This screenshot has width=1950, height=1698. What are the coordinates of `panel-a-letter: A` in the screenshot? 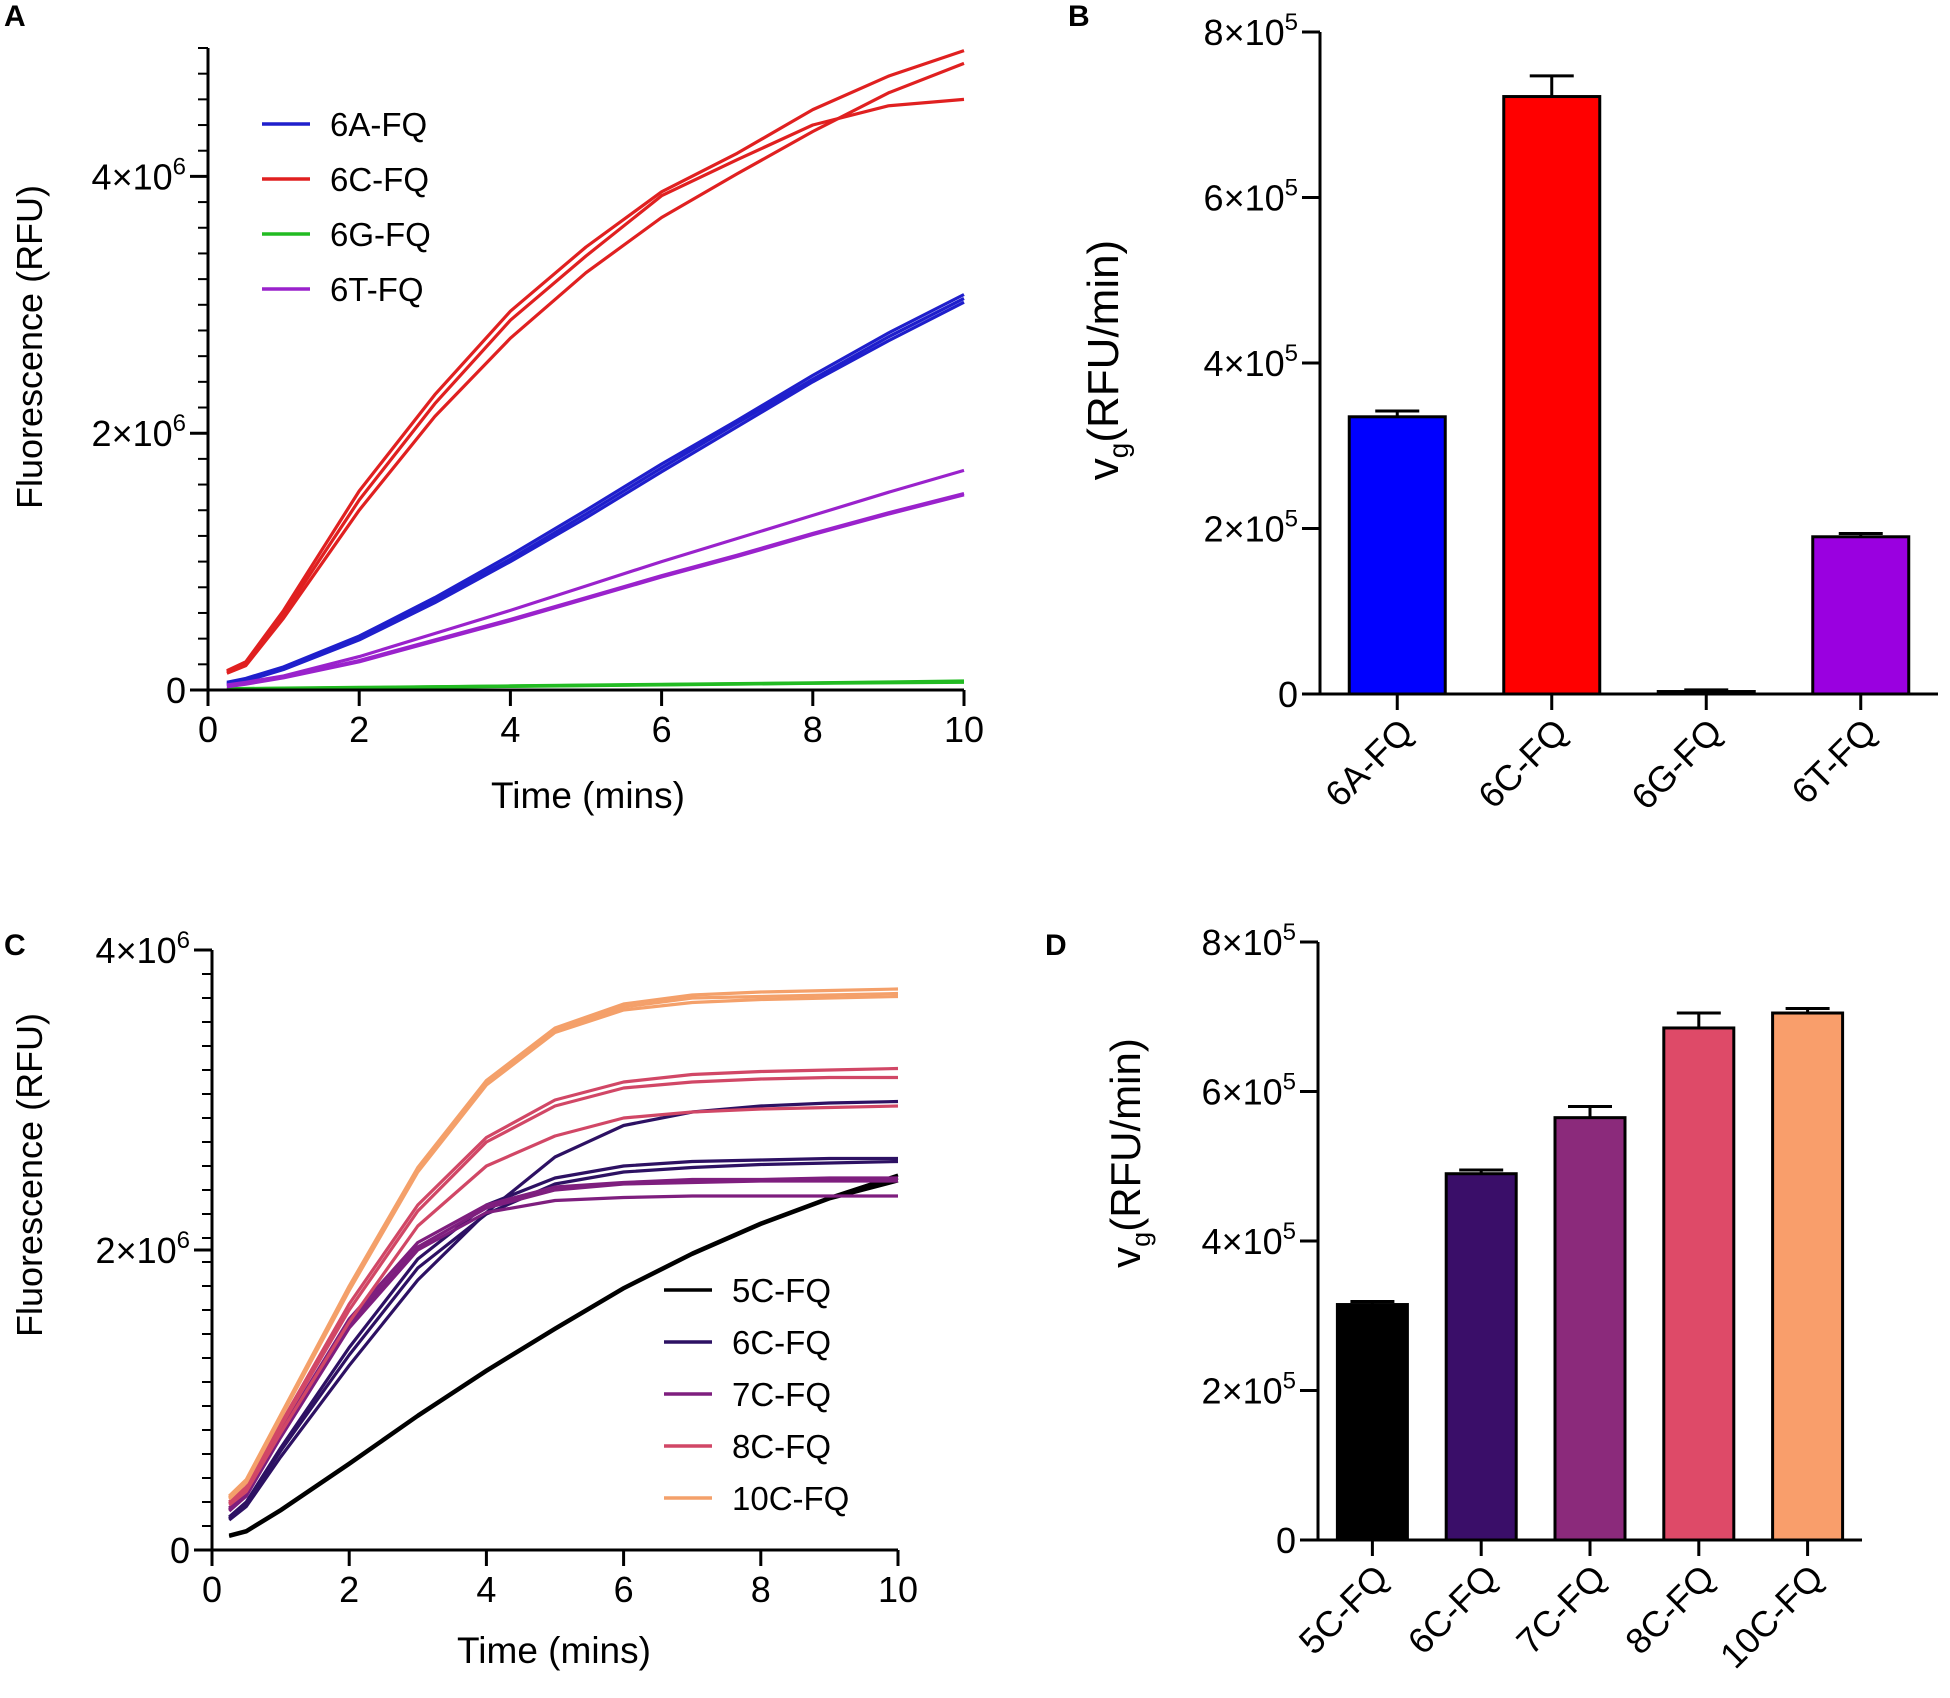 It's located at (15, 16).